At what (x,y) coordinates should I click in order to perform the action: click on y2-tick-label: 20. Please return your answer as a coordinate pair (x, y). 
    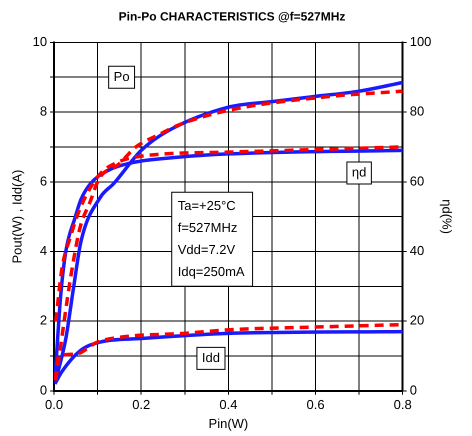
    Looking at the image, I should click on (417, 320).